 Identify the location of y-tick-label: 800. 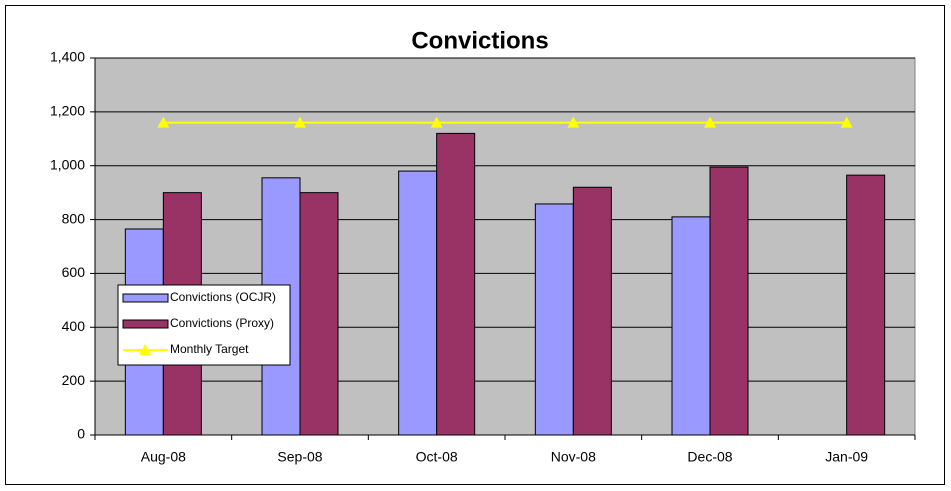
(74, 218).